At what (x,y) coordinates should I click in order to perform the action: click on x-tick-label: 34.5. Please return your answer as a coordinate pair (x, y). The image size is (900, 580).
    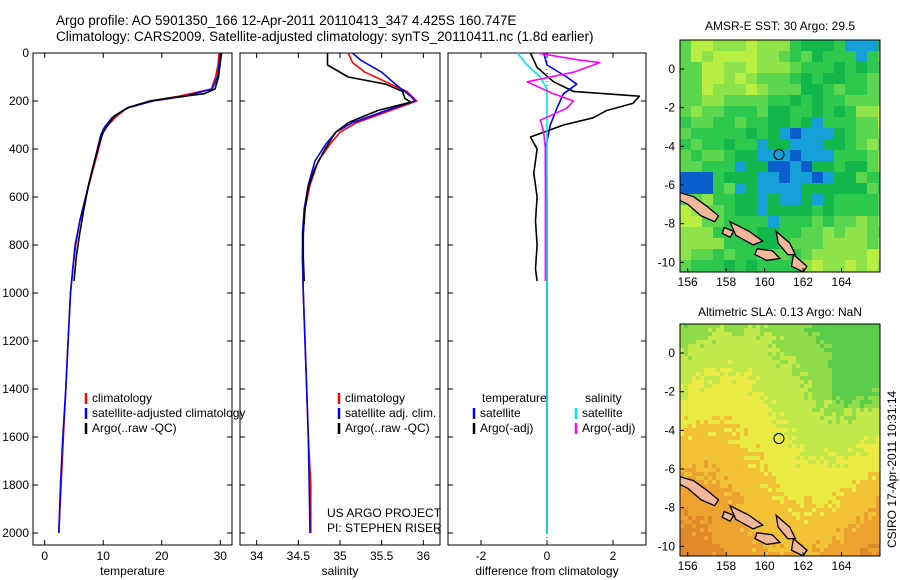
    Looking at the image, I should click on (299, 556).